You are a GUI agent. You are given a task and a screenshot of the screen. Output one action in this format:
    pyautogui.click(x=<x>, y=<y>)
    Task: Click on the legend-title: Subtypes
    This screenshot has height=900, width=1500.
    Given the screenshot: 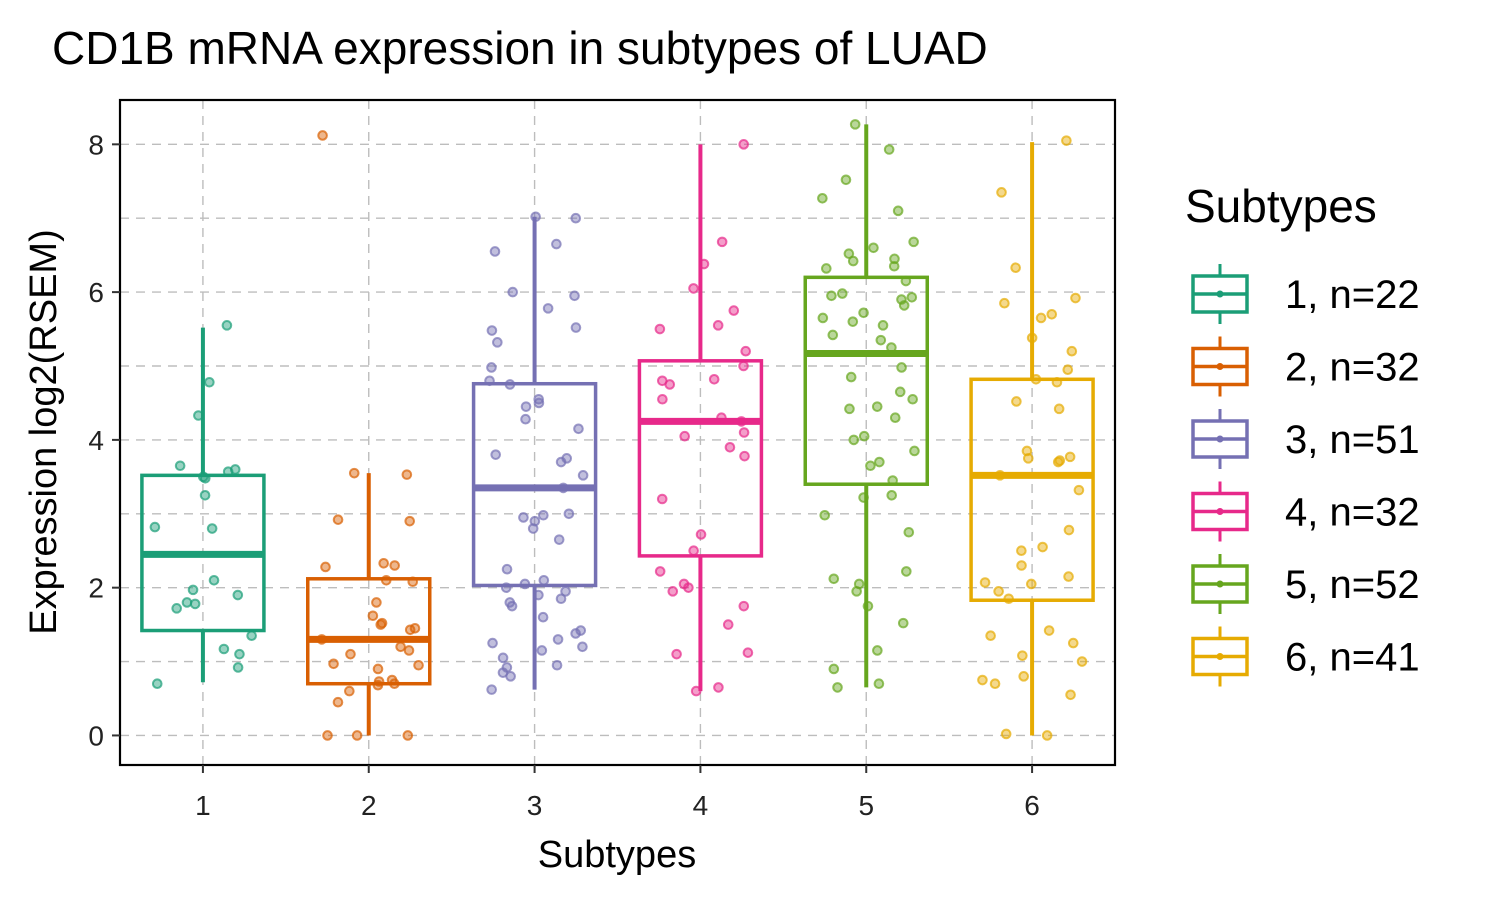 What is the action you would take?
    pyautogui.click(x=1281, y=206)
    